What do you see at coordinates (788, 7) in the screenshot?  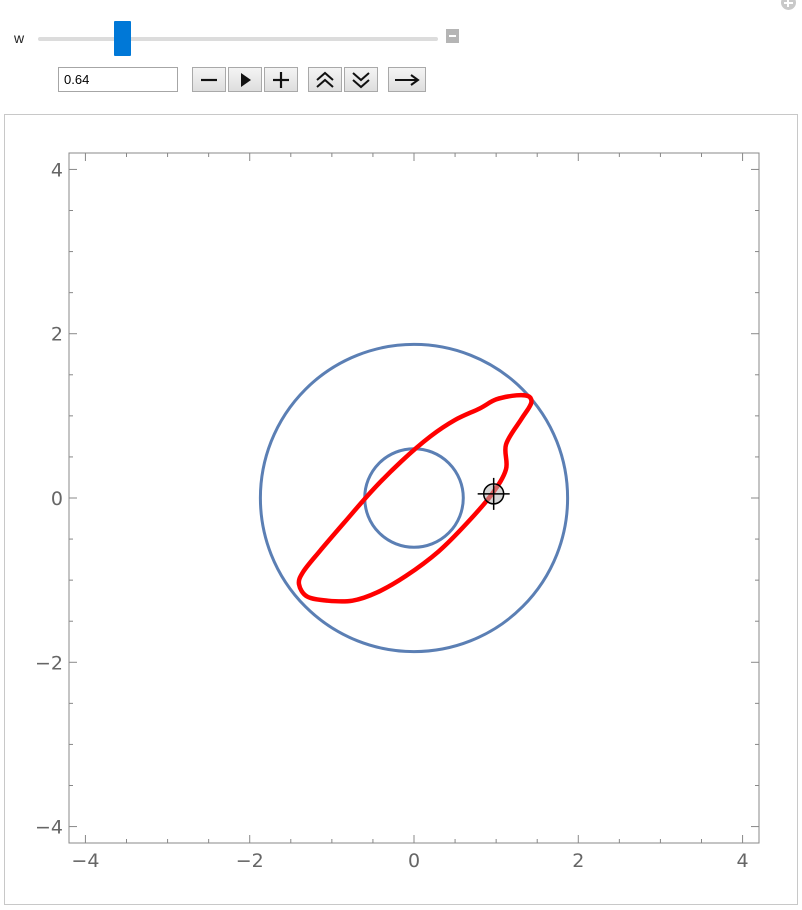 I see `corner-plus-icon` at bounding box center [788, 7].